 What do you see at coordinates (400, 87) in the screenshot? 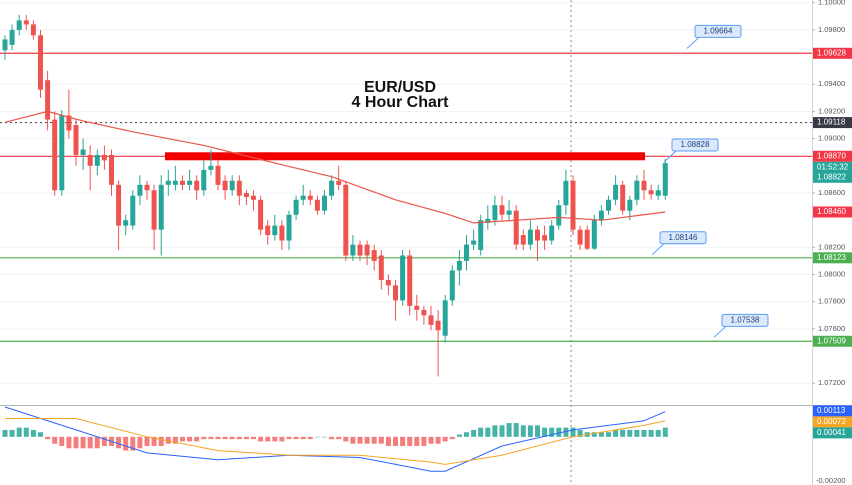
I see `chart-title: EUR/USD` at bounding box center [400, 87].